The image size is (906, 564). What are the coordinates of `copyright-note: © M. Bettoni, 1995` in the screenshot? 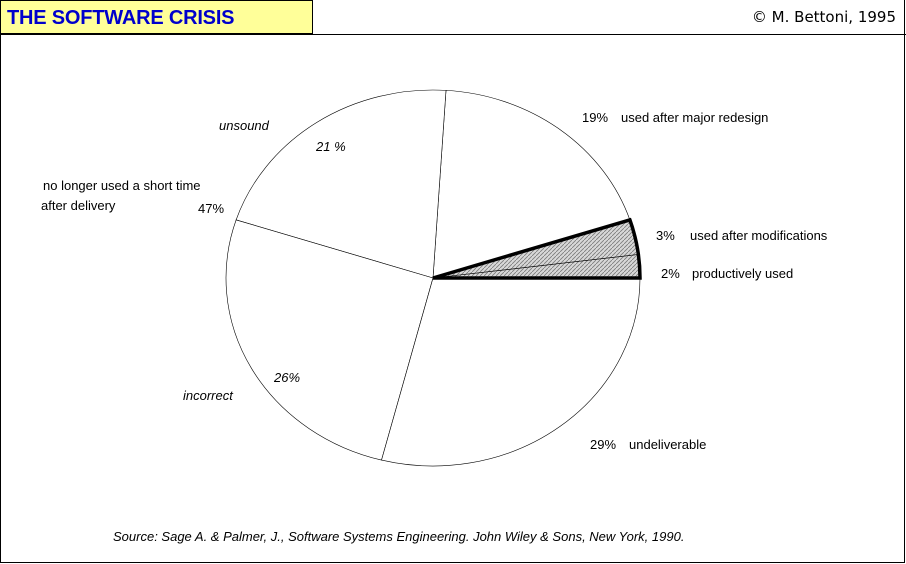 It's located at (823, 17).